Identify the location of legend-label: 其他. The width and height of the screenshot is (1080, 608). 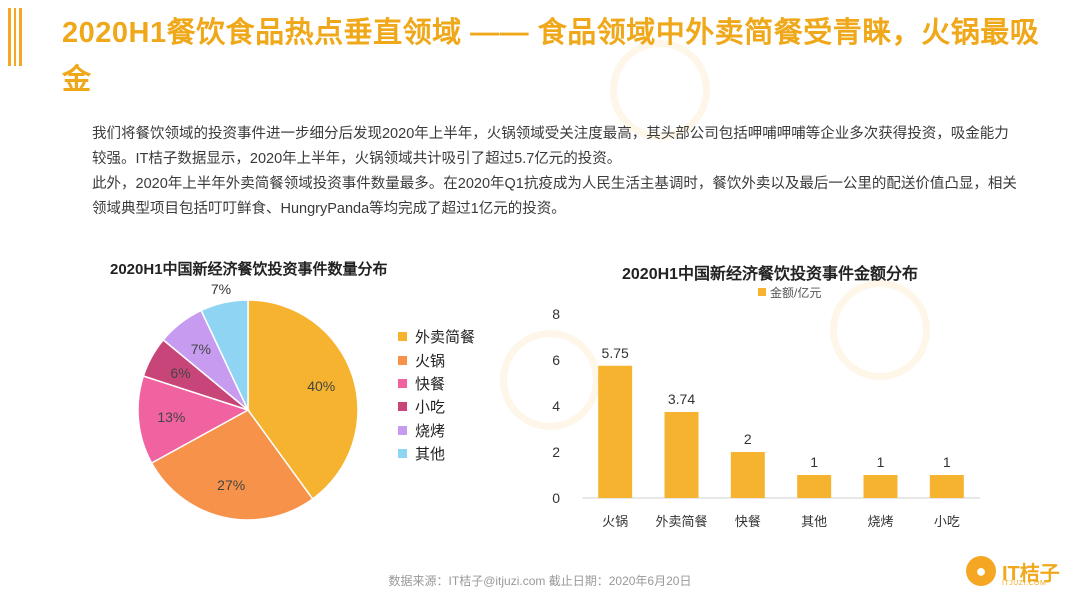
(430, 455).